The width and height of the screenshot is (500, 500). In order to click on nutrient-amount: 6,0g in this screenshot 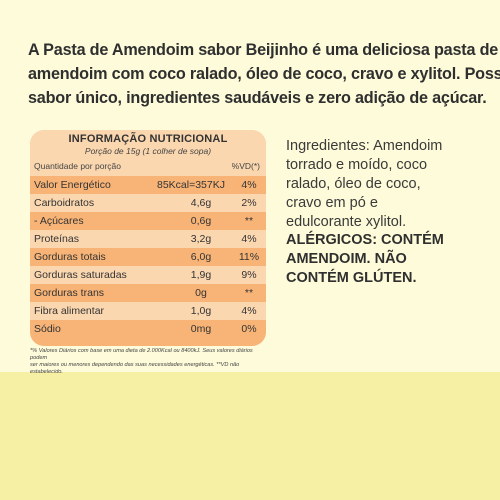, I will do `click(201, 257)`.